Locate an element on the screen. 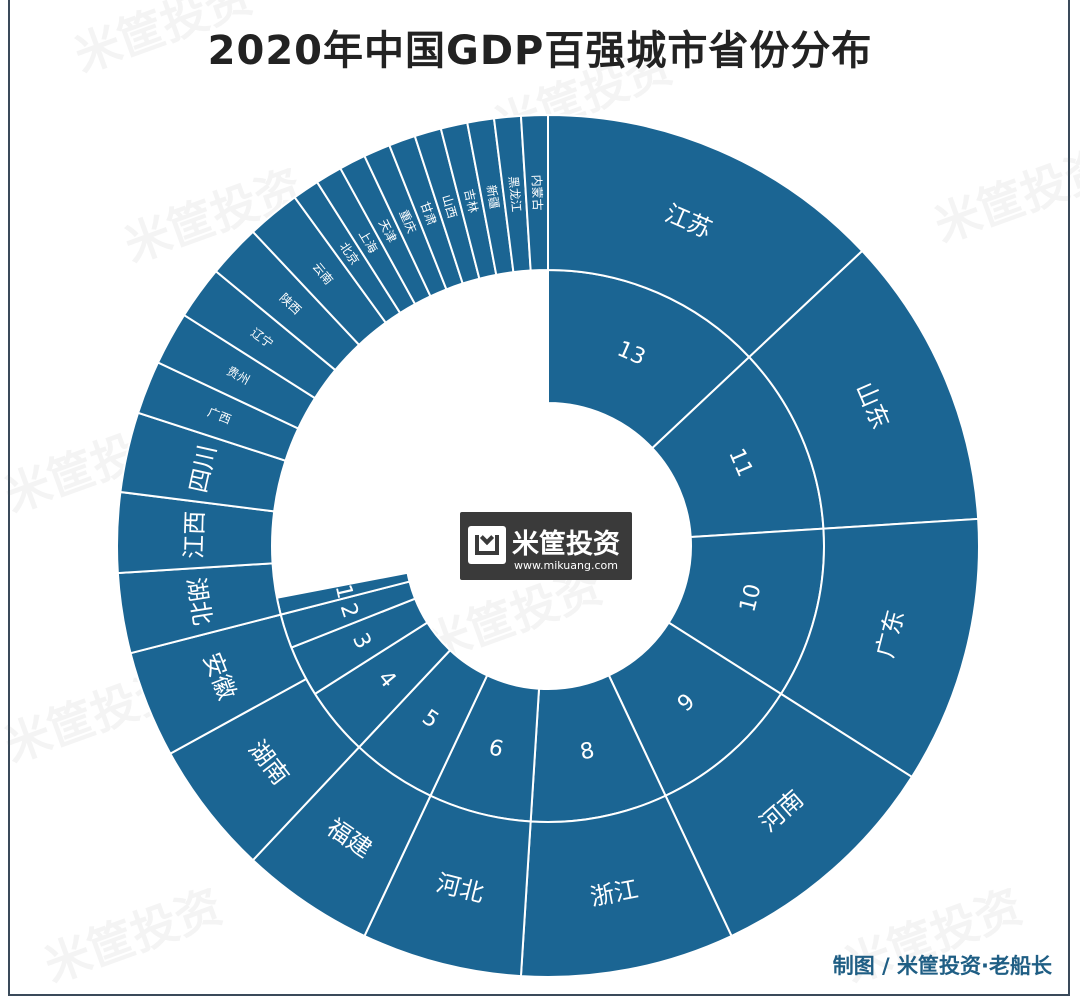  outer-ring-segment is located at coordinates (534, 192).